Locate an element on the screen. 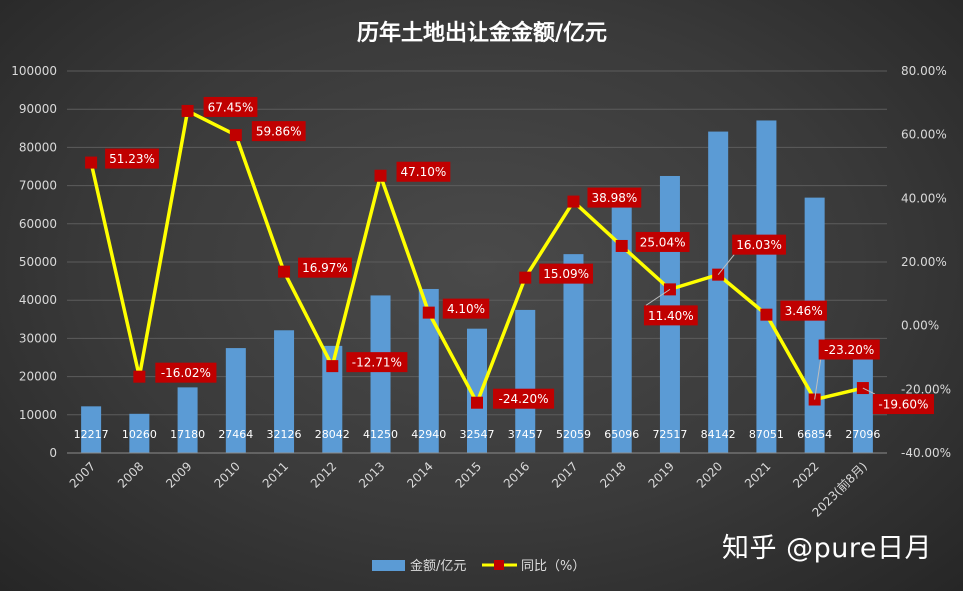 This screenshot has width=963, height=591. bar-value-label: 65096 is located at coordinates (621, 434).